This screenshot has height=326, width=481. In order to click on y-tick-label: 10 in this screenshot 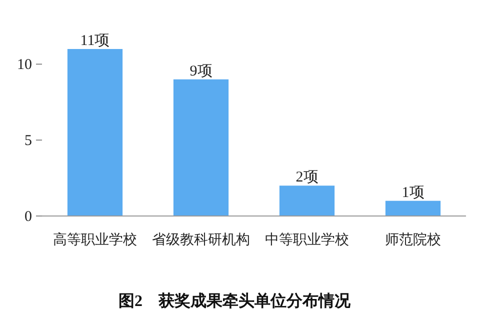, I will do `click(24, 65)`.